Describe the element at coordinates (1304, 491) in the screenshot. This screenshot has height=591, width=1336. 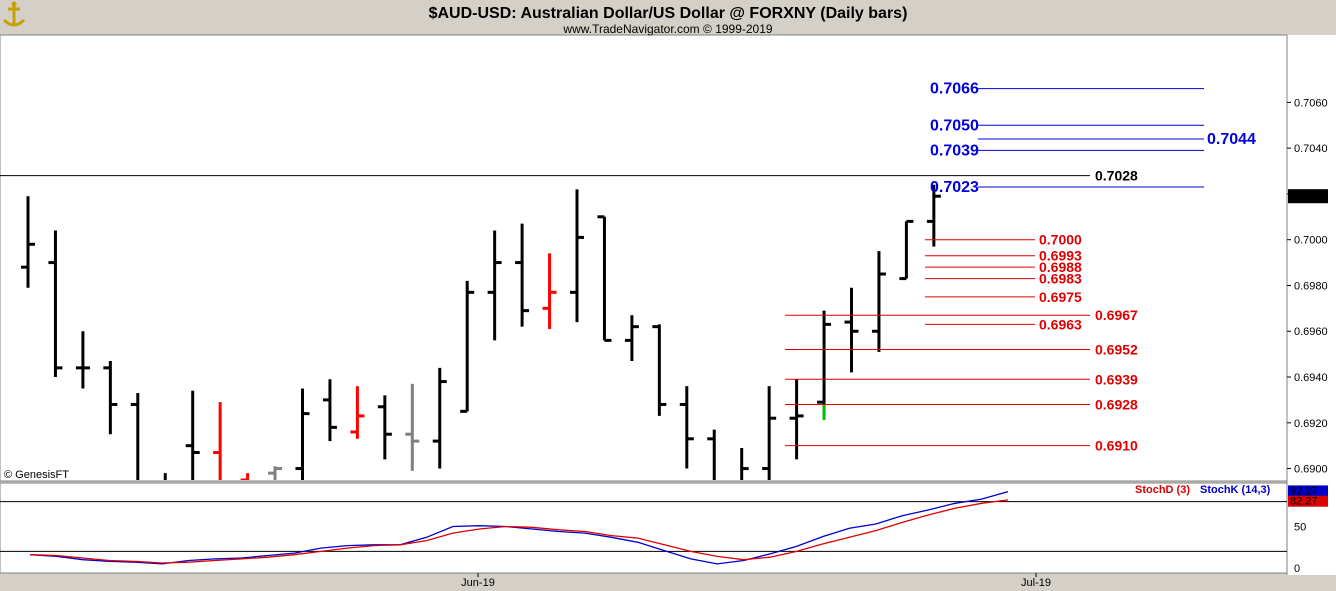
I see `stochk-value-label: 92.27` at that location.